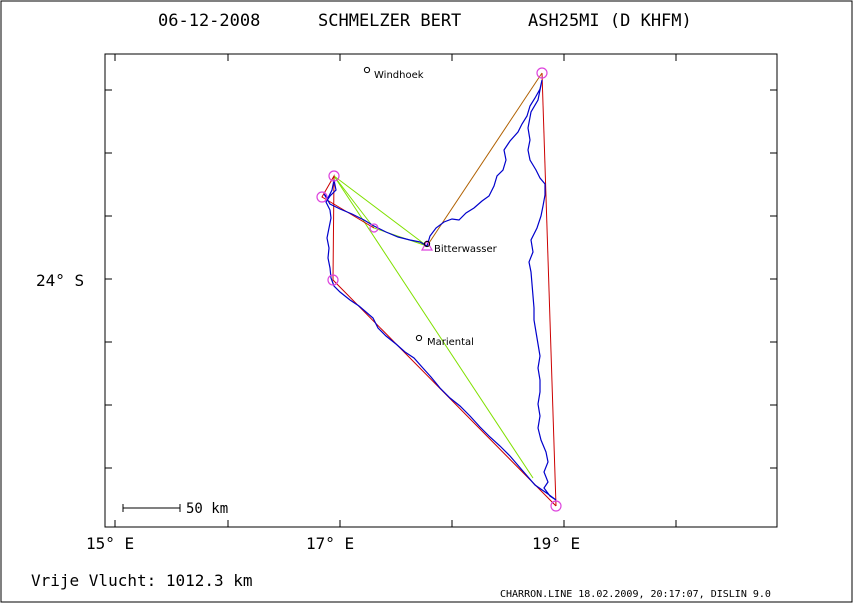  I want to click on longitude-label-19: 19° E, so click(556, 543).